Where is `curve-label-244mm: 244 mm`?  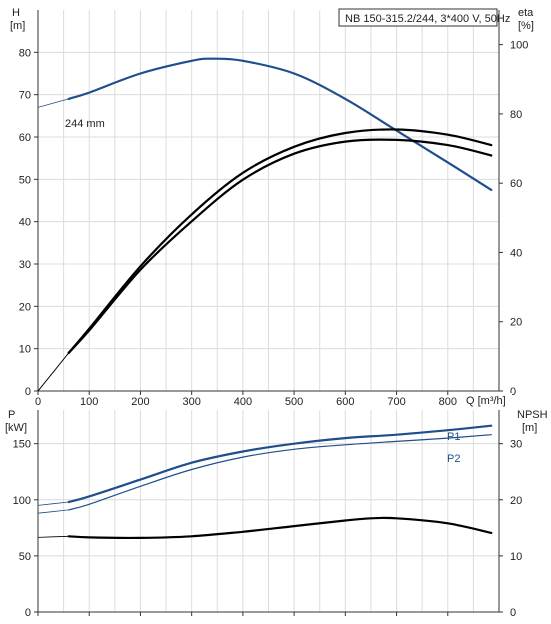
curve-label-244mm: 244 mm is located at coordinates (85, 124).